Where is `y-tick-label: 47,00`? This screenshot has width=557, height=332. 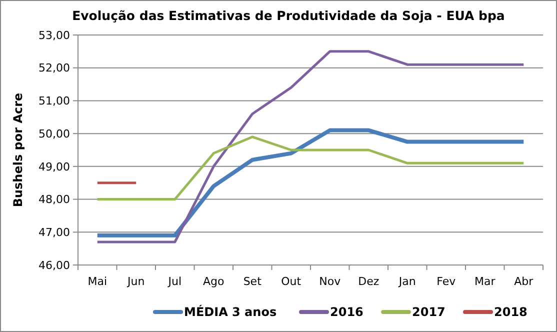 y-tick-label: 47,00 is located at coordinates (54, 232).